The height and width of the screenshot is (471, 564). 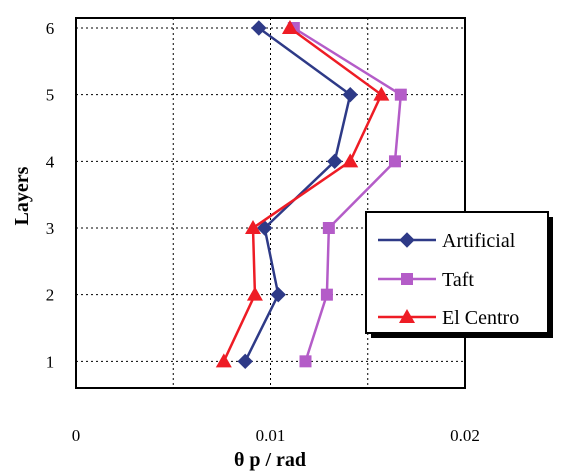 What do you see at coordinates (50, 295) in the screenshot?
I see `y-tick-label: 2` at bounding box center [50, 295].